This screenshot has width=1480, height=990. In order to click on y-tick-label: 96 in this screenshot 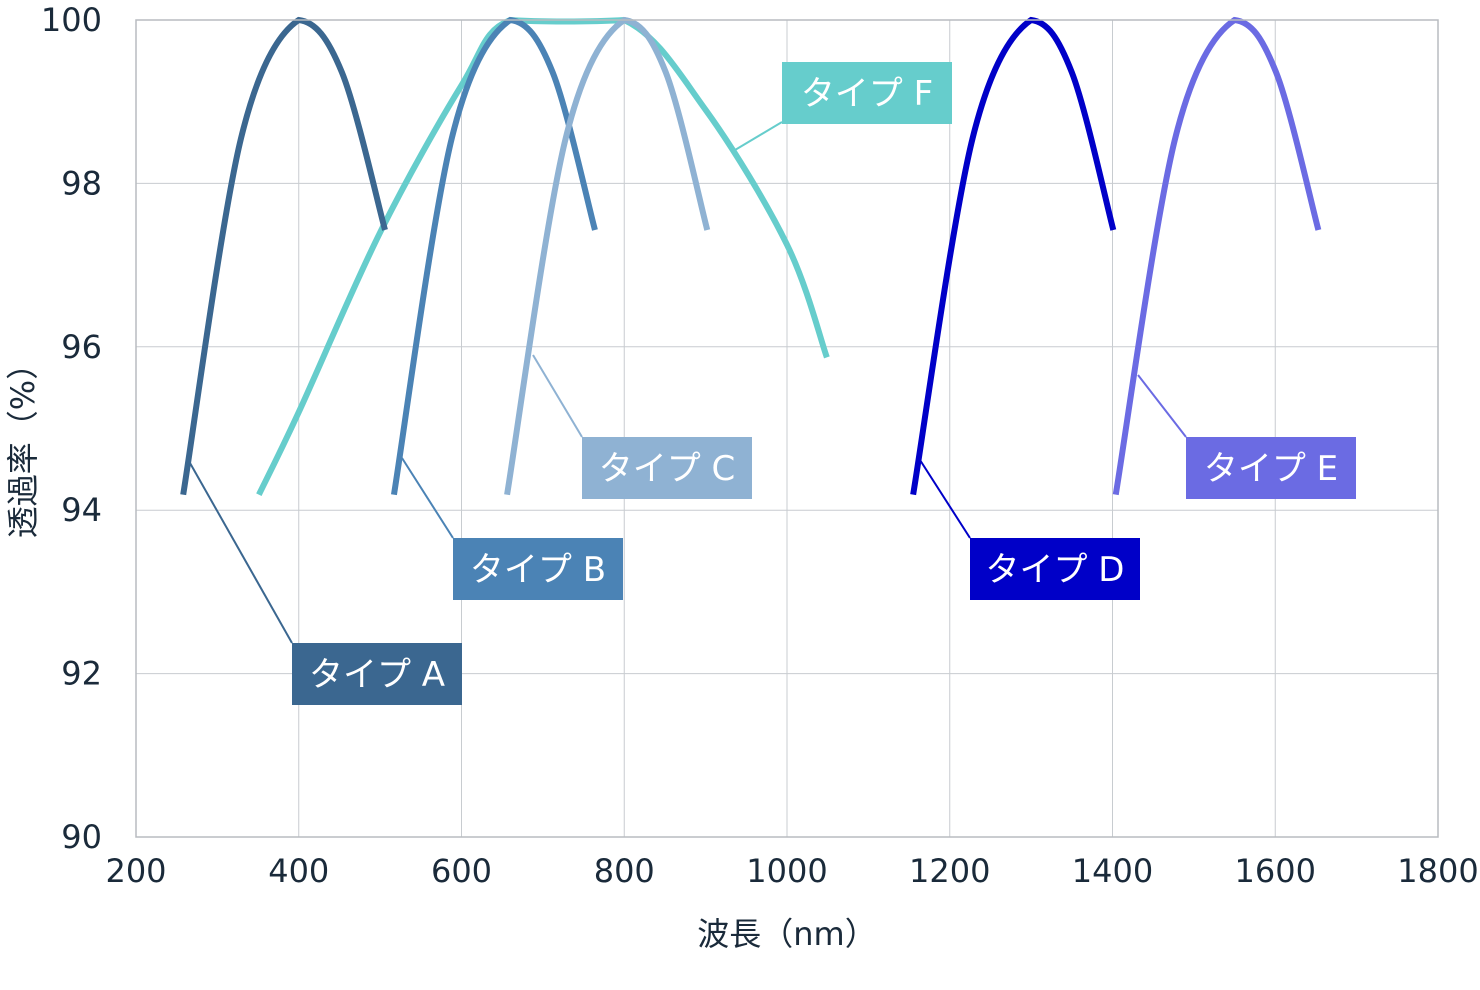, I will do `click(81, 347)`.